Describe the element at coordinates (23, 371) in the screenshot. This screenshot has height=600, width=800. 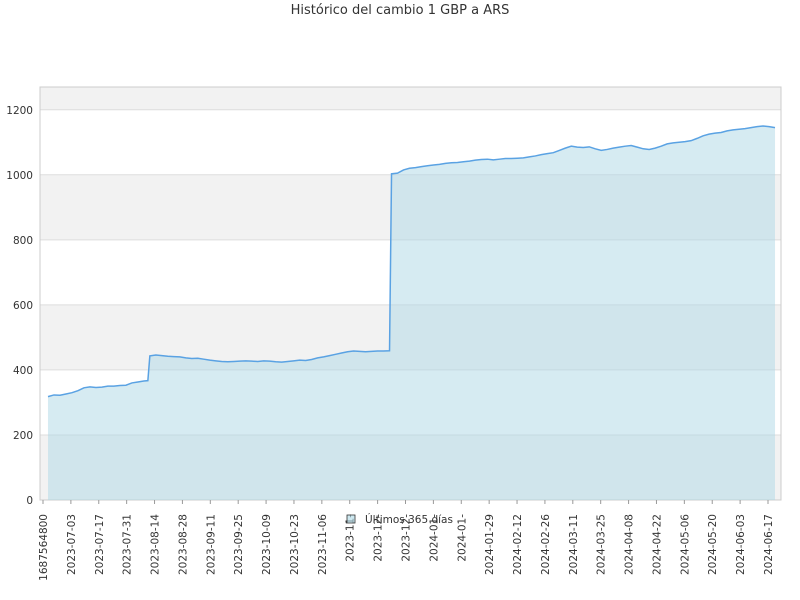
I see `y-tick-label: 400` at that location.